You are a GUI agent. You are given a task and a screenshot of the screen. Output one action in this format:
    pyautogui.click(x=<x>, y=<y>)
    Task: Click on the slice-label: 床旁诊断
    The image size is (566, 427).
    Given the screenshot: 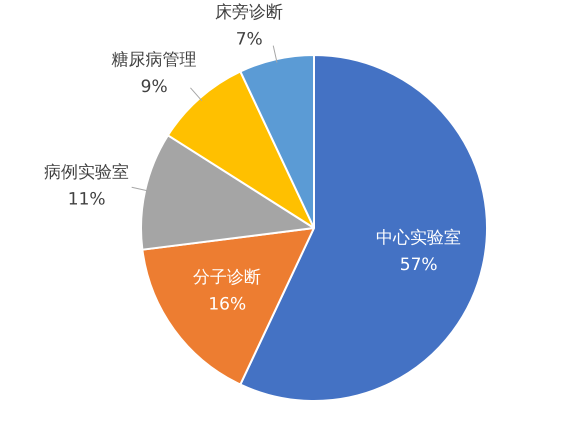 What is the action you would take?
    pyautogui.click(x=249, y=12)
    